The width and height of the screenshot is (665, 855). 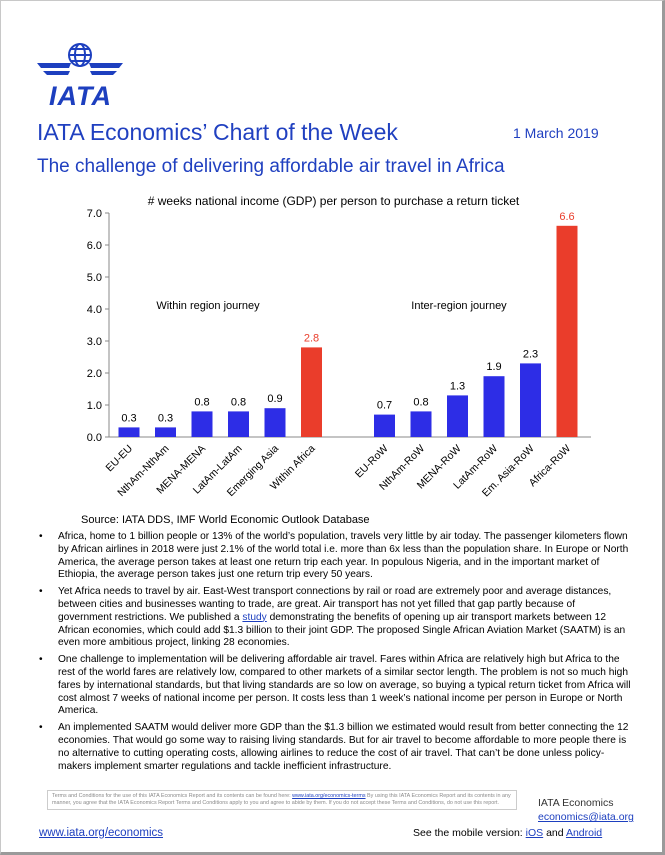 What do you see at coordinates (94, 406) in the screenshot?
I see `y-tick-label: 1.0` at bounding box center [94, 406].